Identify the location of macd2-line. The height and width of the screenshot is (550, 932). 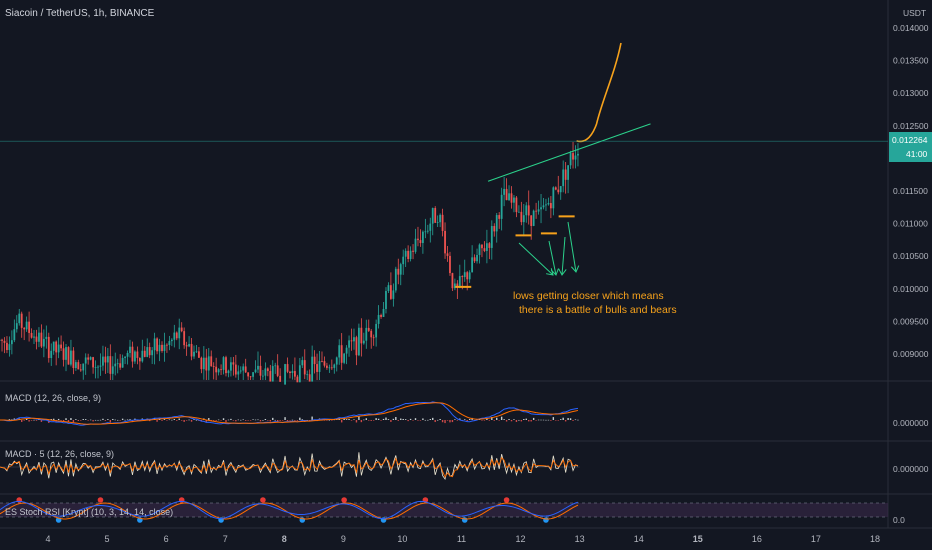
(289, 466).